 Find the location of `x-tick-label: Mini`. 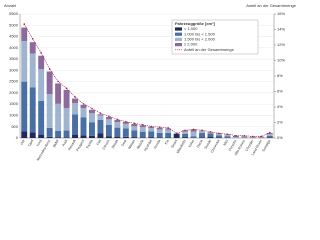

x-tick-label: Mini is located at coordinates (225, 143).